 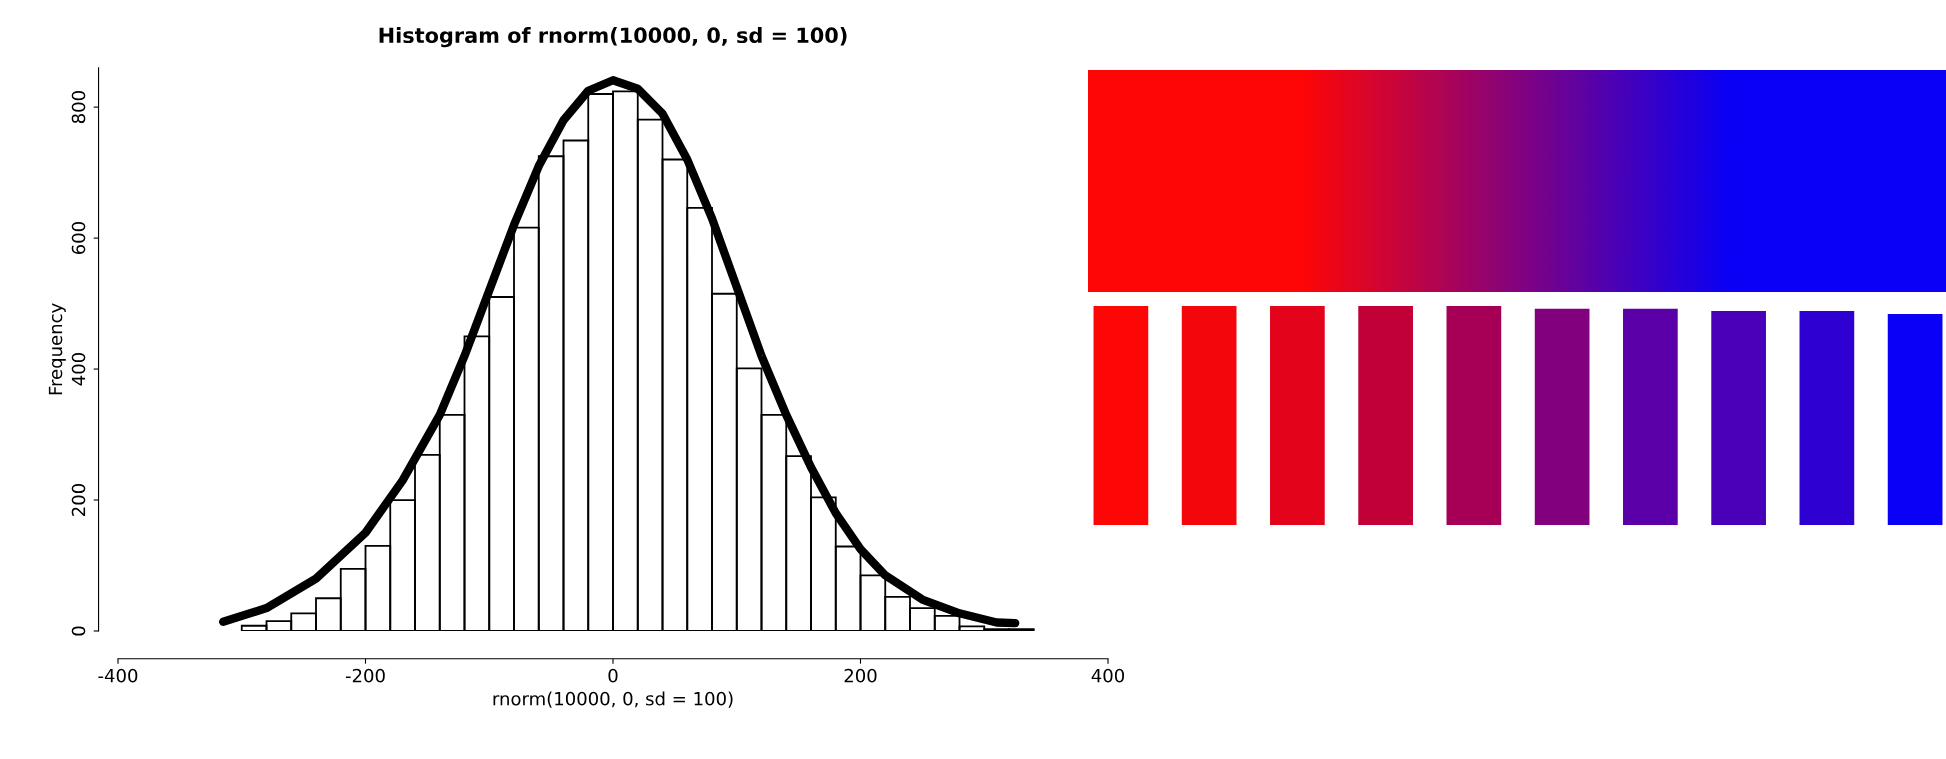 What do you see at coordinates (1108, 675) in the screenshot?
I see `x-tick-label: 400` at bounding box center [1108, 675].